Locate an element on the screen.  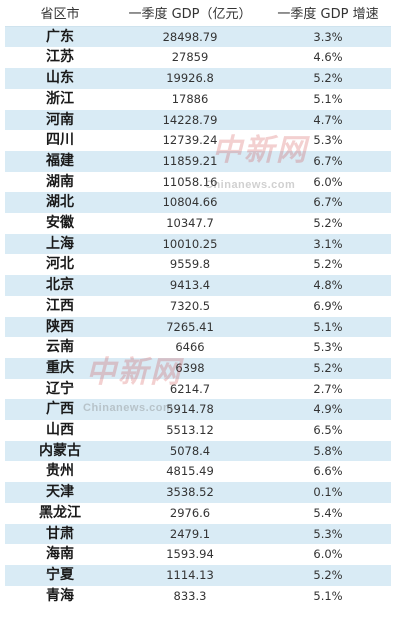
table-row: 海南 1593.94 6.0% is located at coordinates (198, 554).